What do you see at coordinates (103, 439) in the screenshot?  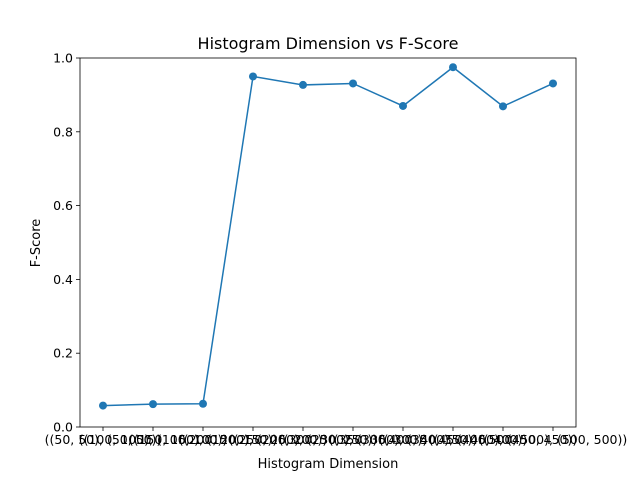 I see `x-tick-label: ((50, 50), (50, 50))` at bounding box center [103, 439].